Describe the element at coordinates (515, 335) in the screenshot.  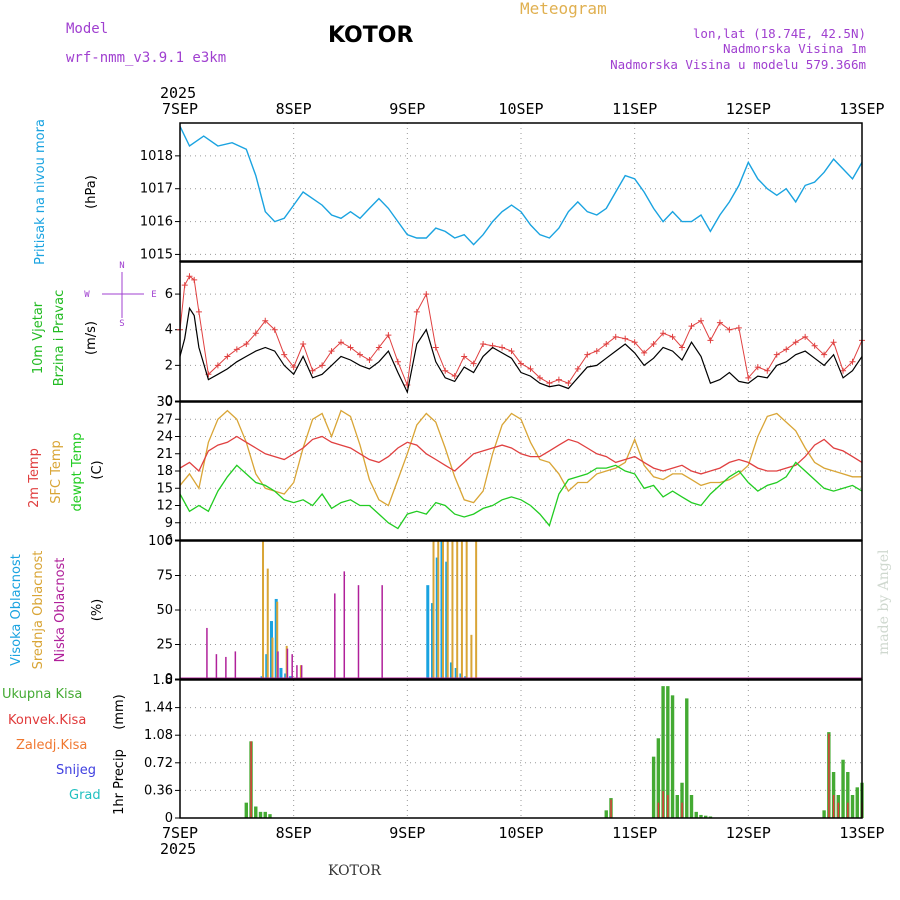
I see `panel-wind: 0 2 4 6` at that location.